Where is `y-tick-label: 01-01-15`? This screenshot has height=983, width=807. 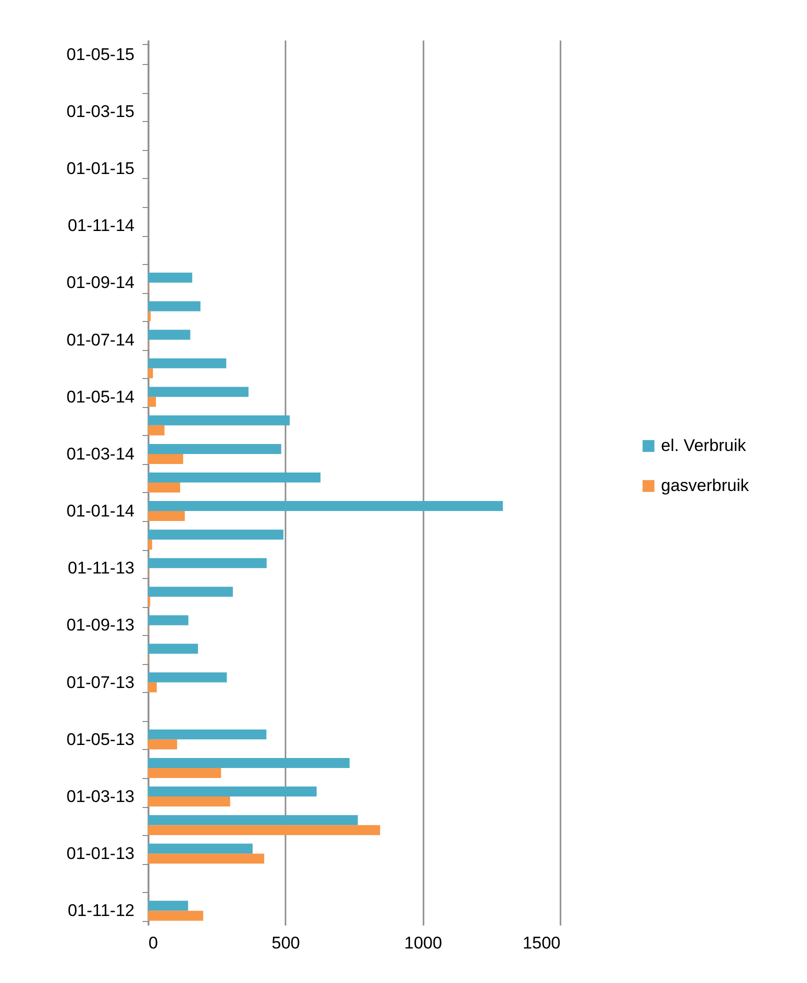
y-tick-label: 01-01-15 is located at coordinates (100, 168).